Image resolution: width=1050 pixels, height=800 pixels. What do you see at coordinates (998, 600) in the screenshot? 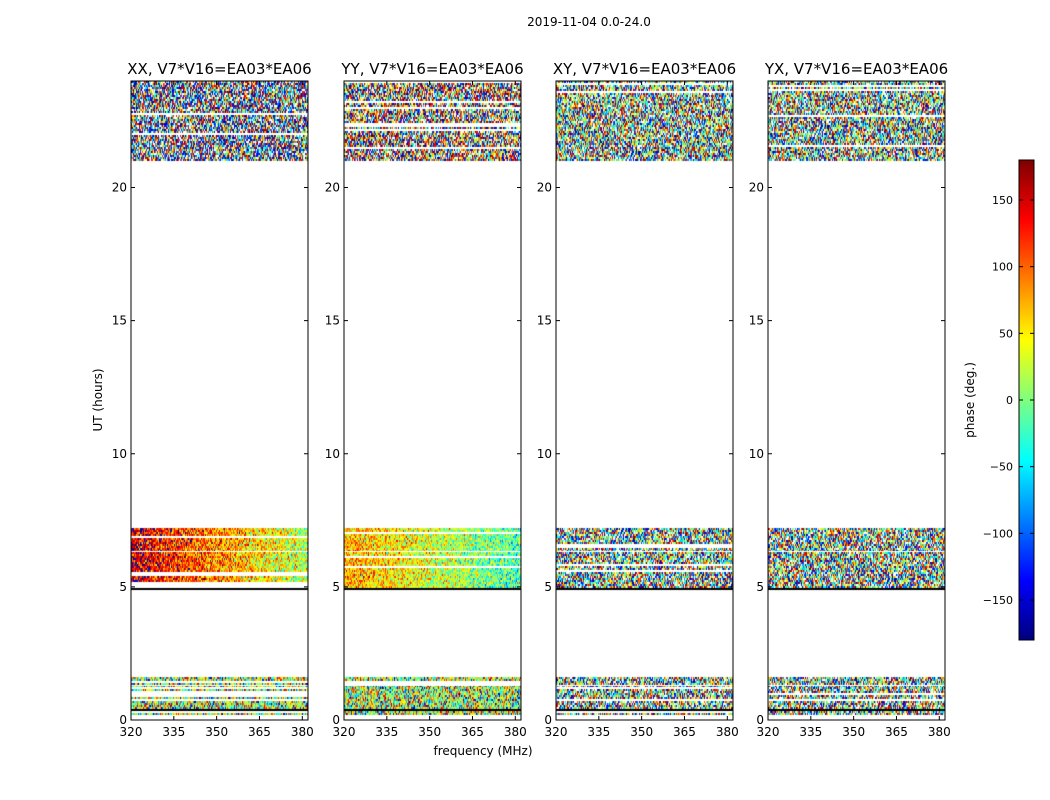
I see `colorbar-tick-label: −150` at bounding box center [998, 600].